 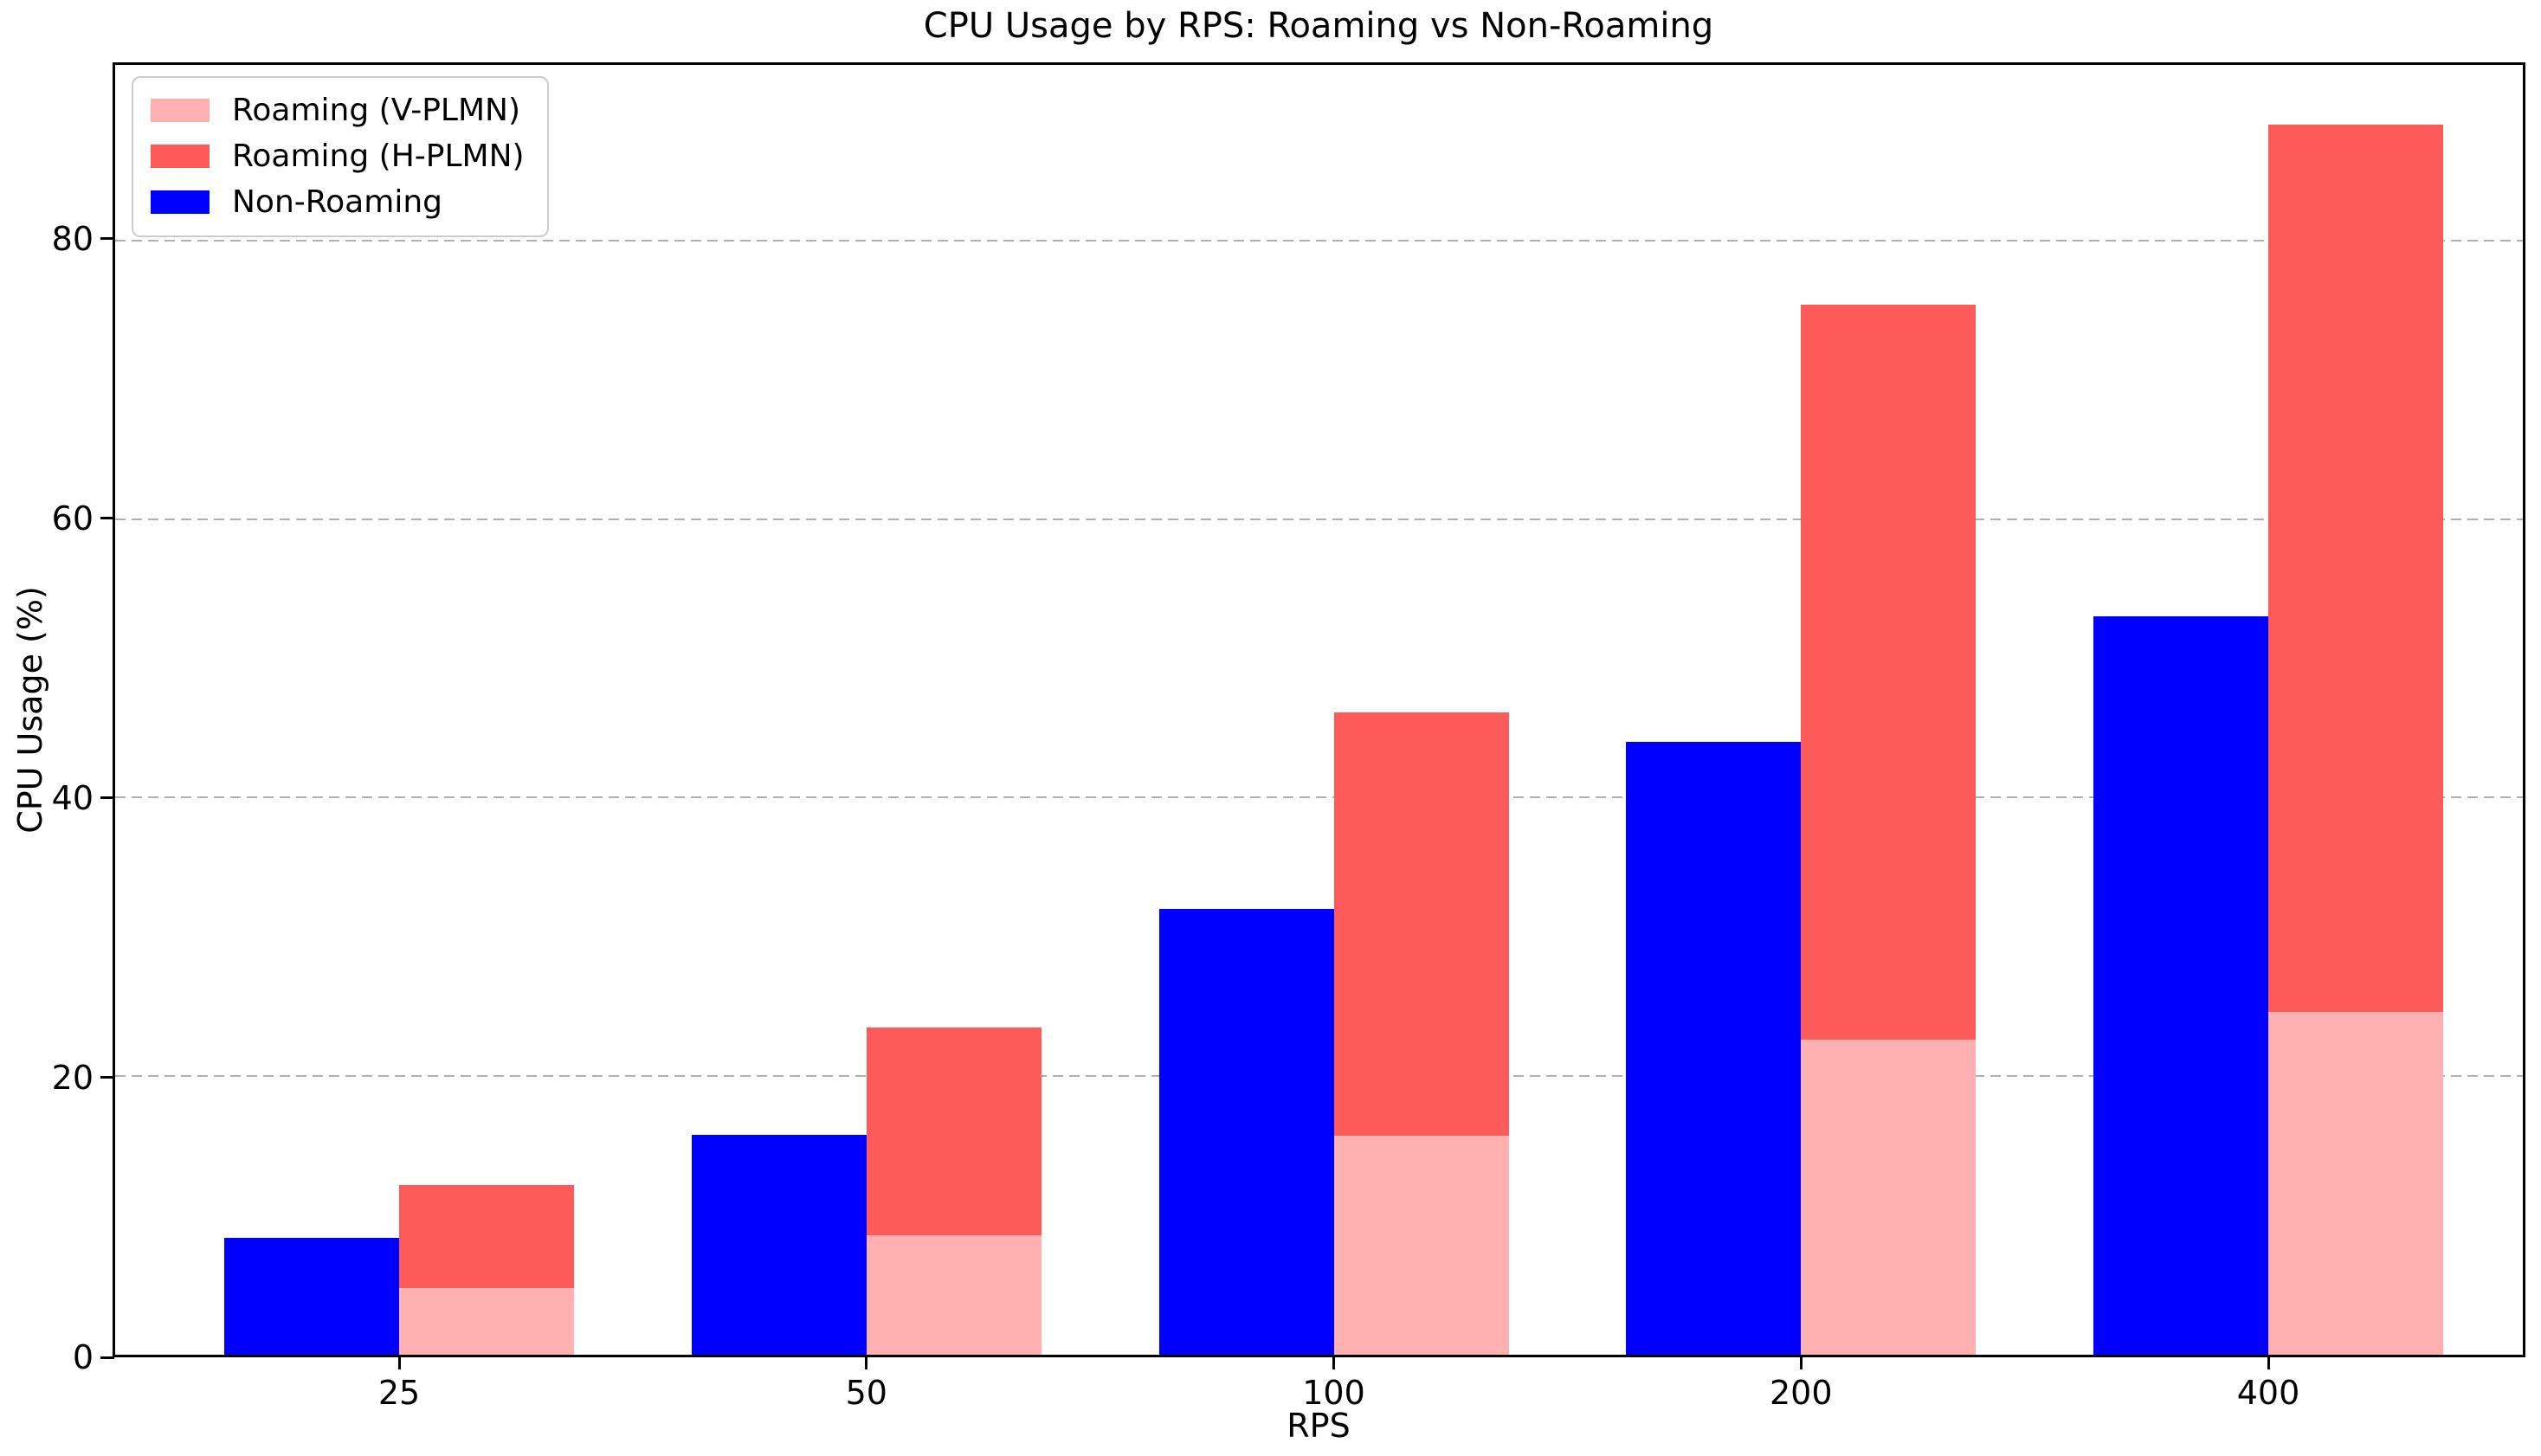 I want to click on y-tick-label-0: 0, so click(x=83, y=1357).